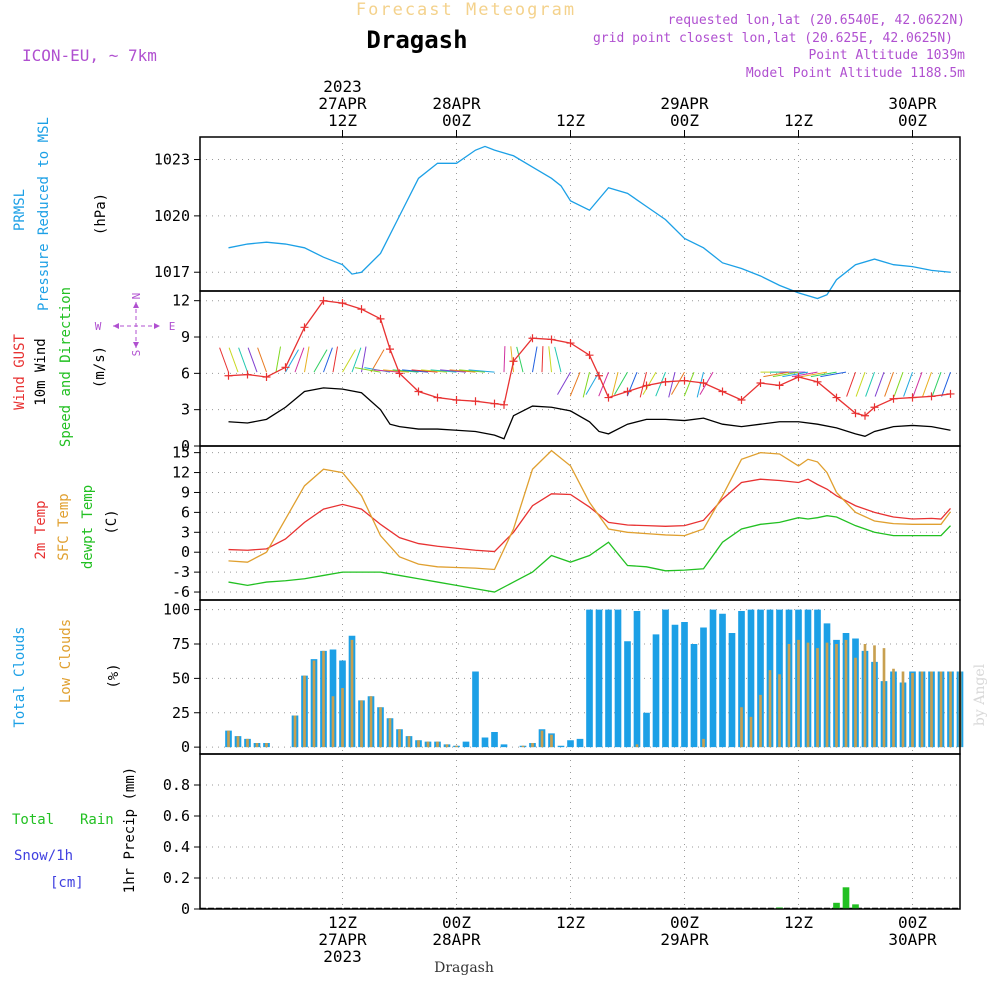 The image size is (1000, 1000). What do you see at coordinates (176, 816) in the screenshot?
I see `y-tick-label: 0.6` at bounding box center [176, 816].